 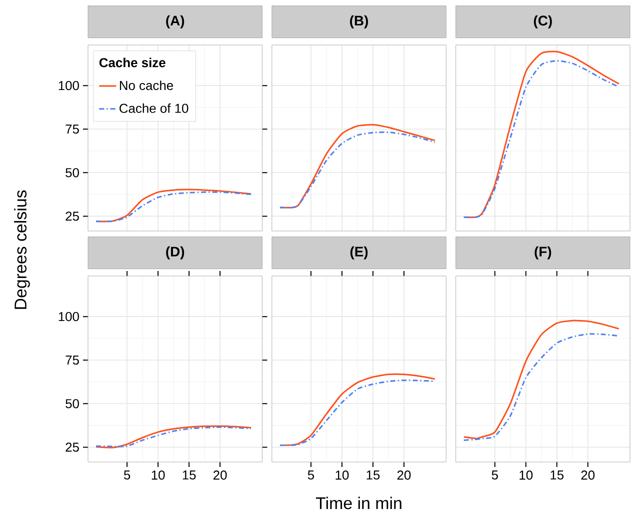 I want to click on chart-title: (E), so click(x=359, y=253).